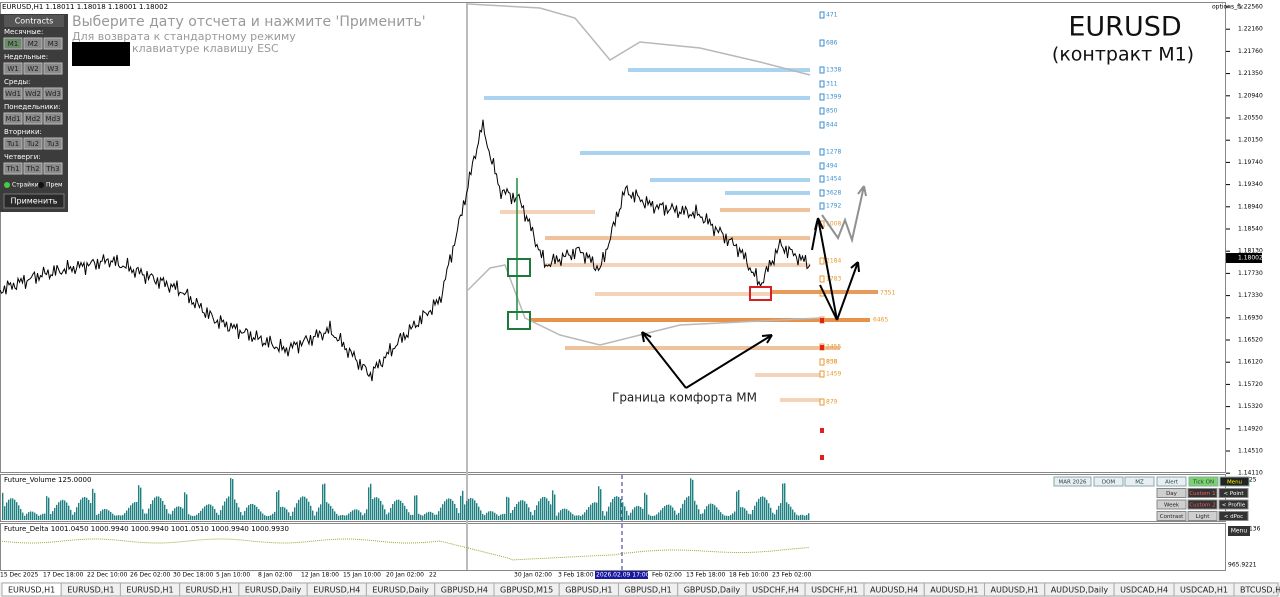 The image size is (1280, 597). Describe the element at coordinates (1080, 590) in the screenshot. I see `tab-label: AUDUSD,Daily` at that location.